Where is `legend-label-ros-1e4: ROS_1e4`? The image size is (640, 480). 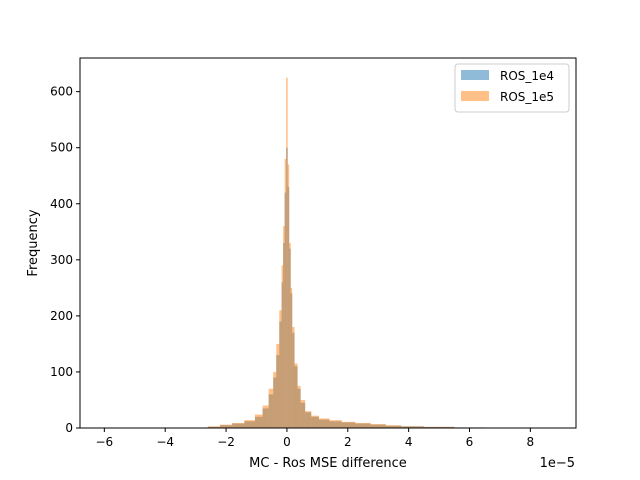
legend-label-ros-1e4: ROS_1e4 is located at coordinates (527, 76).